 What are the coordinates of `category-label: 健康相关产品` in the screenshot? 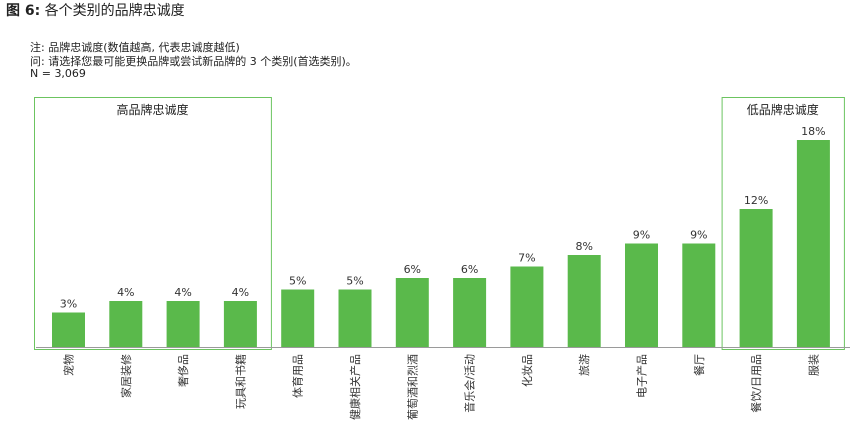 It's located at (355, 387).